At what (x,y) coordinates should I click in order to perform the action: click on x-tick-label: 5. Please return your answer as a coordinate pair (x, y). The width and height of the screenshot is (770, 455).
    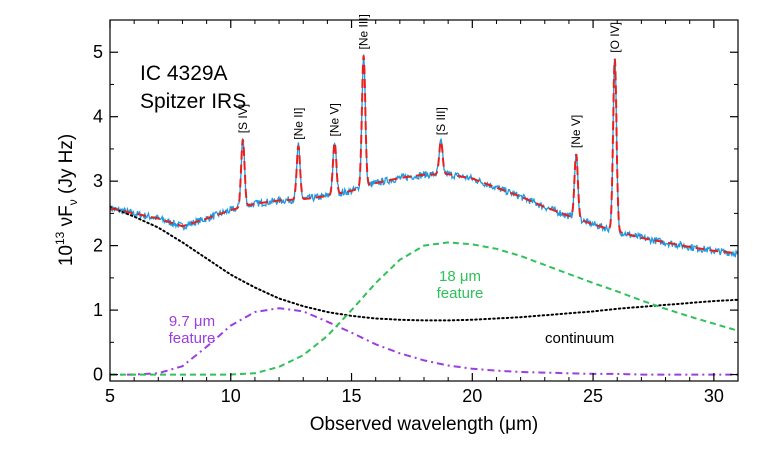
    Looking at the image, I should click on (110, 396).